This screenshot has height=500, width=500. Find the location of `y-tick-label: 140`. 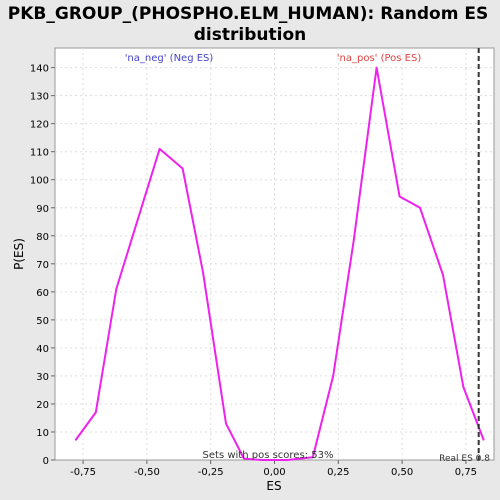

y-tick-label: 140 is located at coordinates (39, 69).